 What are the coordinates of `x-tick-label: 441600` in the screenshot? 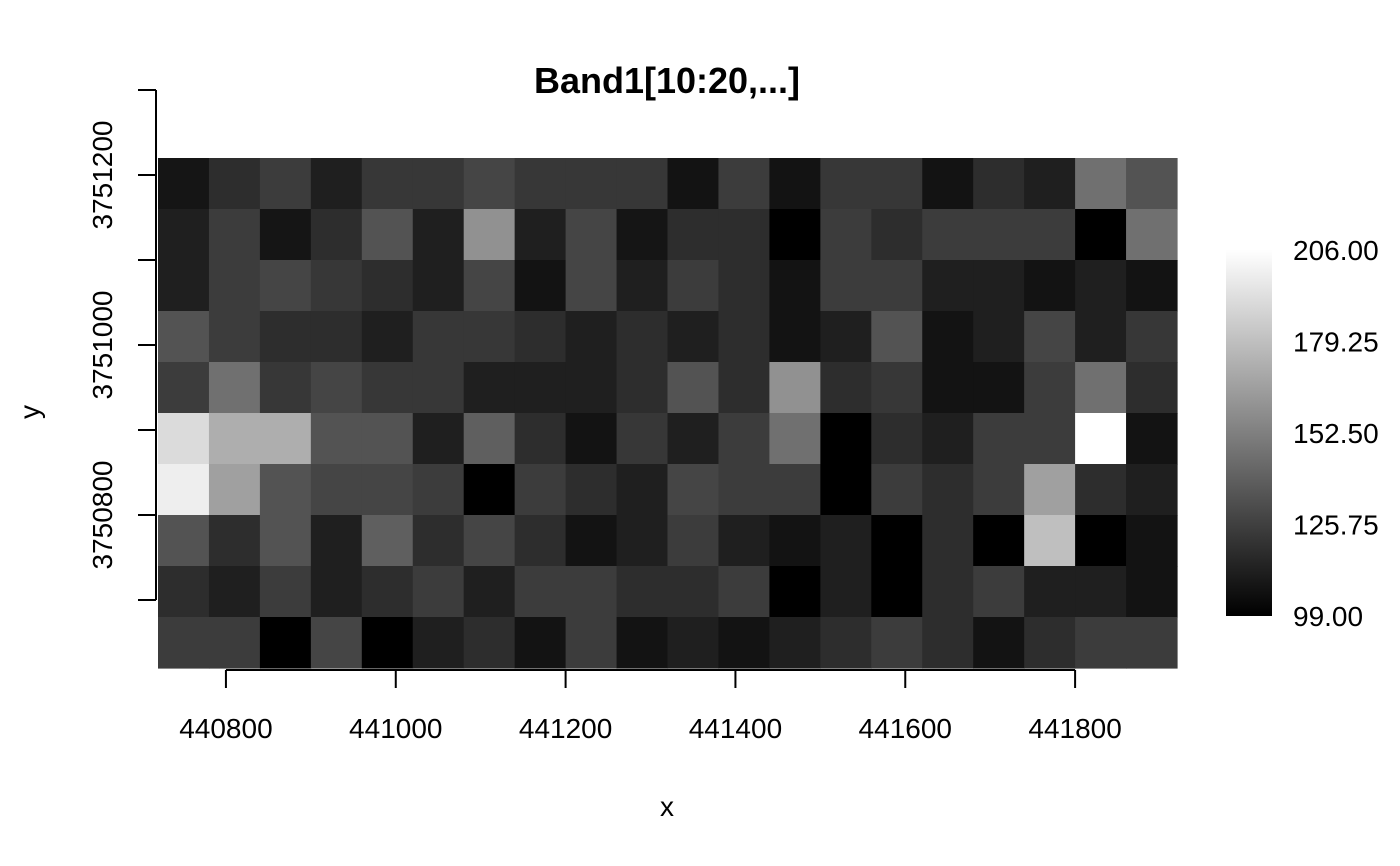 It's located at (905, 728).